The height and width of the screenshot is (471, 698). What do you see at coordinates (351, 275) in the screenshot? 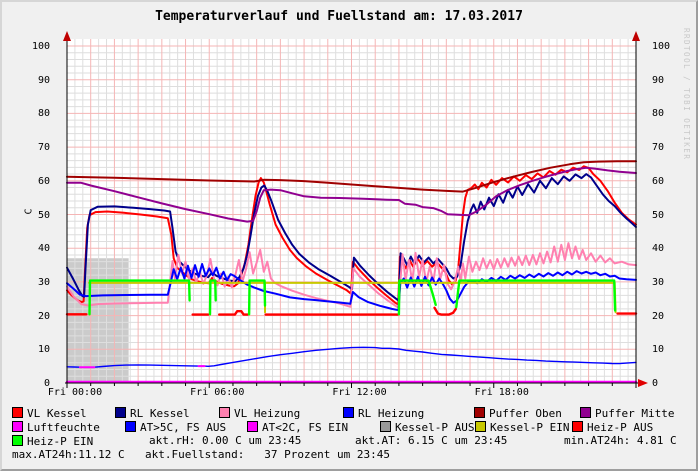
I see `series-vl-heizung` at bounding box center [351, 275].